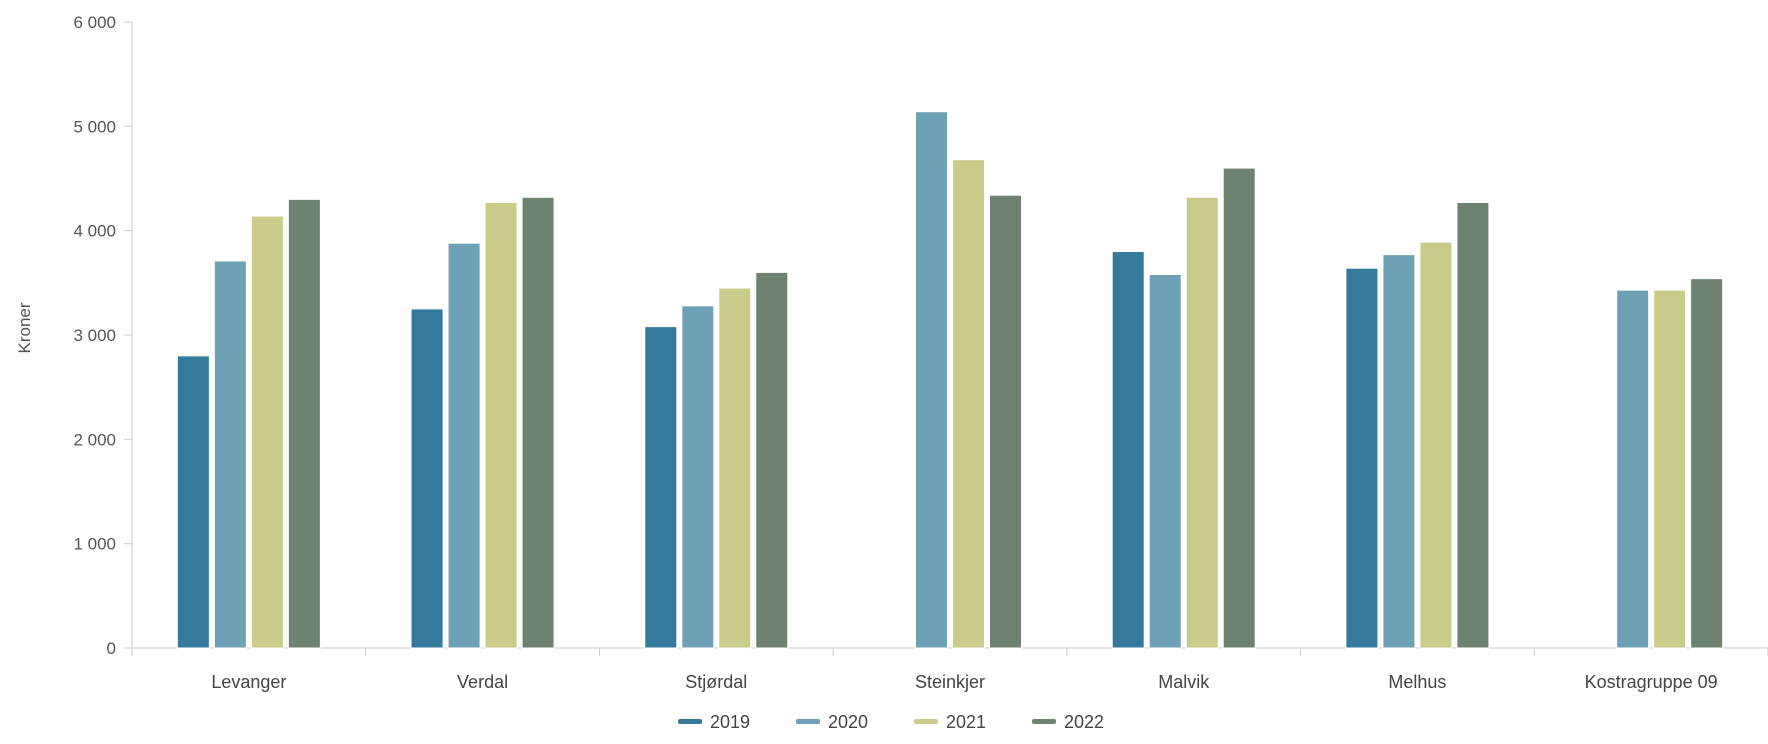 Image resolution: width=1768 pixels, height=744 pixels. What do you see at coordinates (427, 478) in the screenshot?
I see `bar-2019-verdal` at bounding box center [427, 478].